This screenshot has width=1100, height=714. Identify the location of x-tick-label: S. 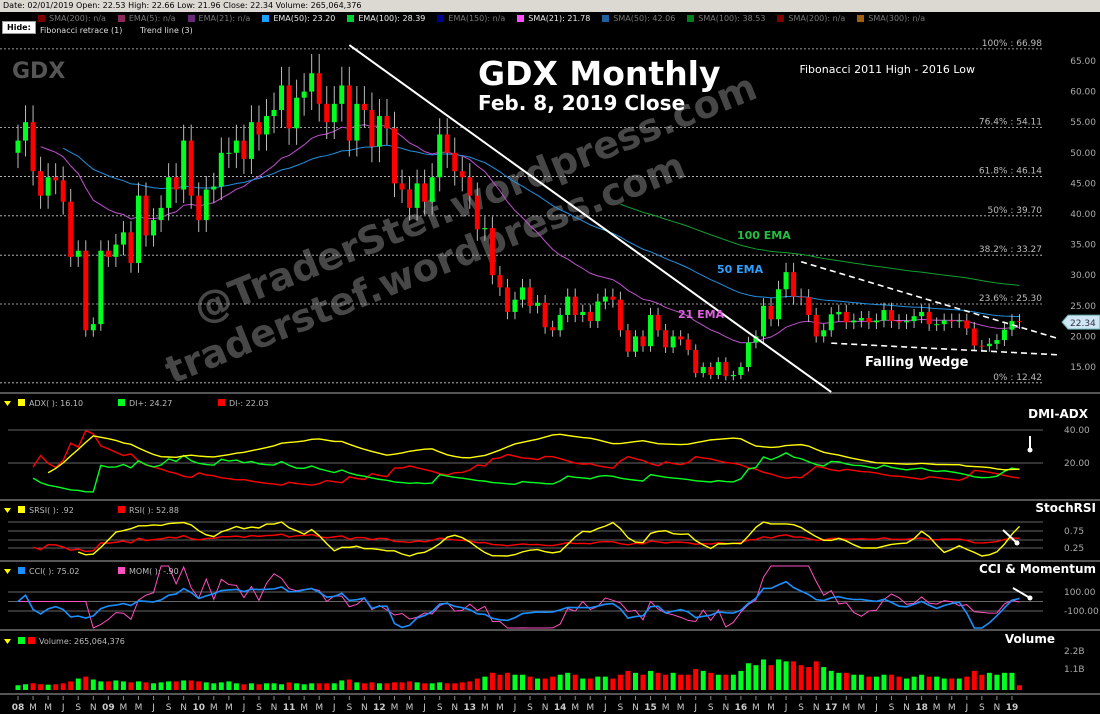
(530, 708).